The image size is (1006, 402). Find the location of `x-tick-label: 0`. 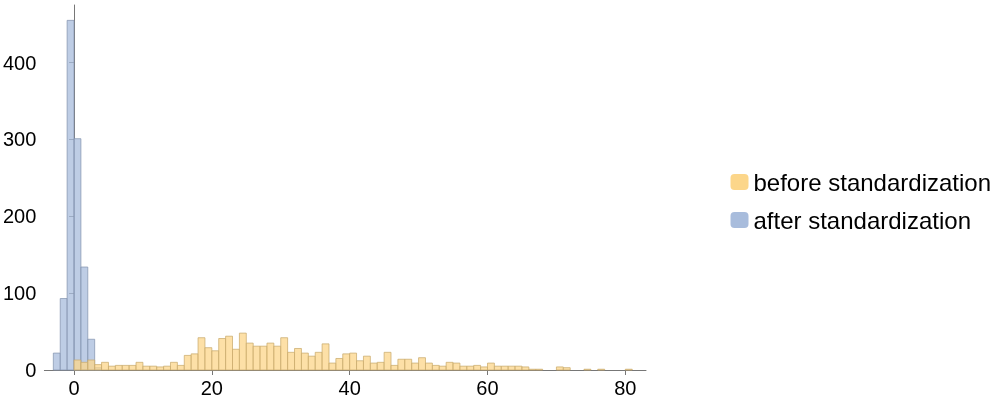

x-tick-label: 0 is located at coordinates (74, 388).